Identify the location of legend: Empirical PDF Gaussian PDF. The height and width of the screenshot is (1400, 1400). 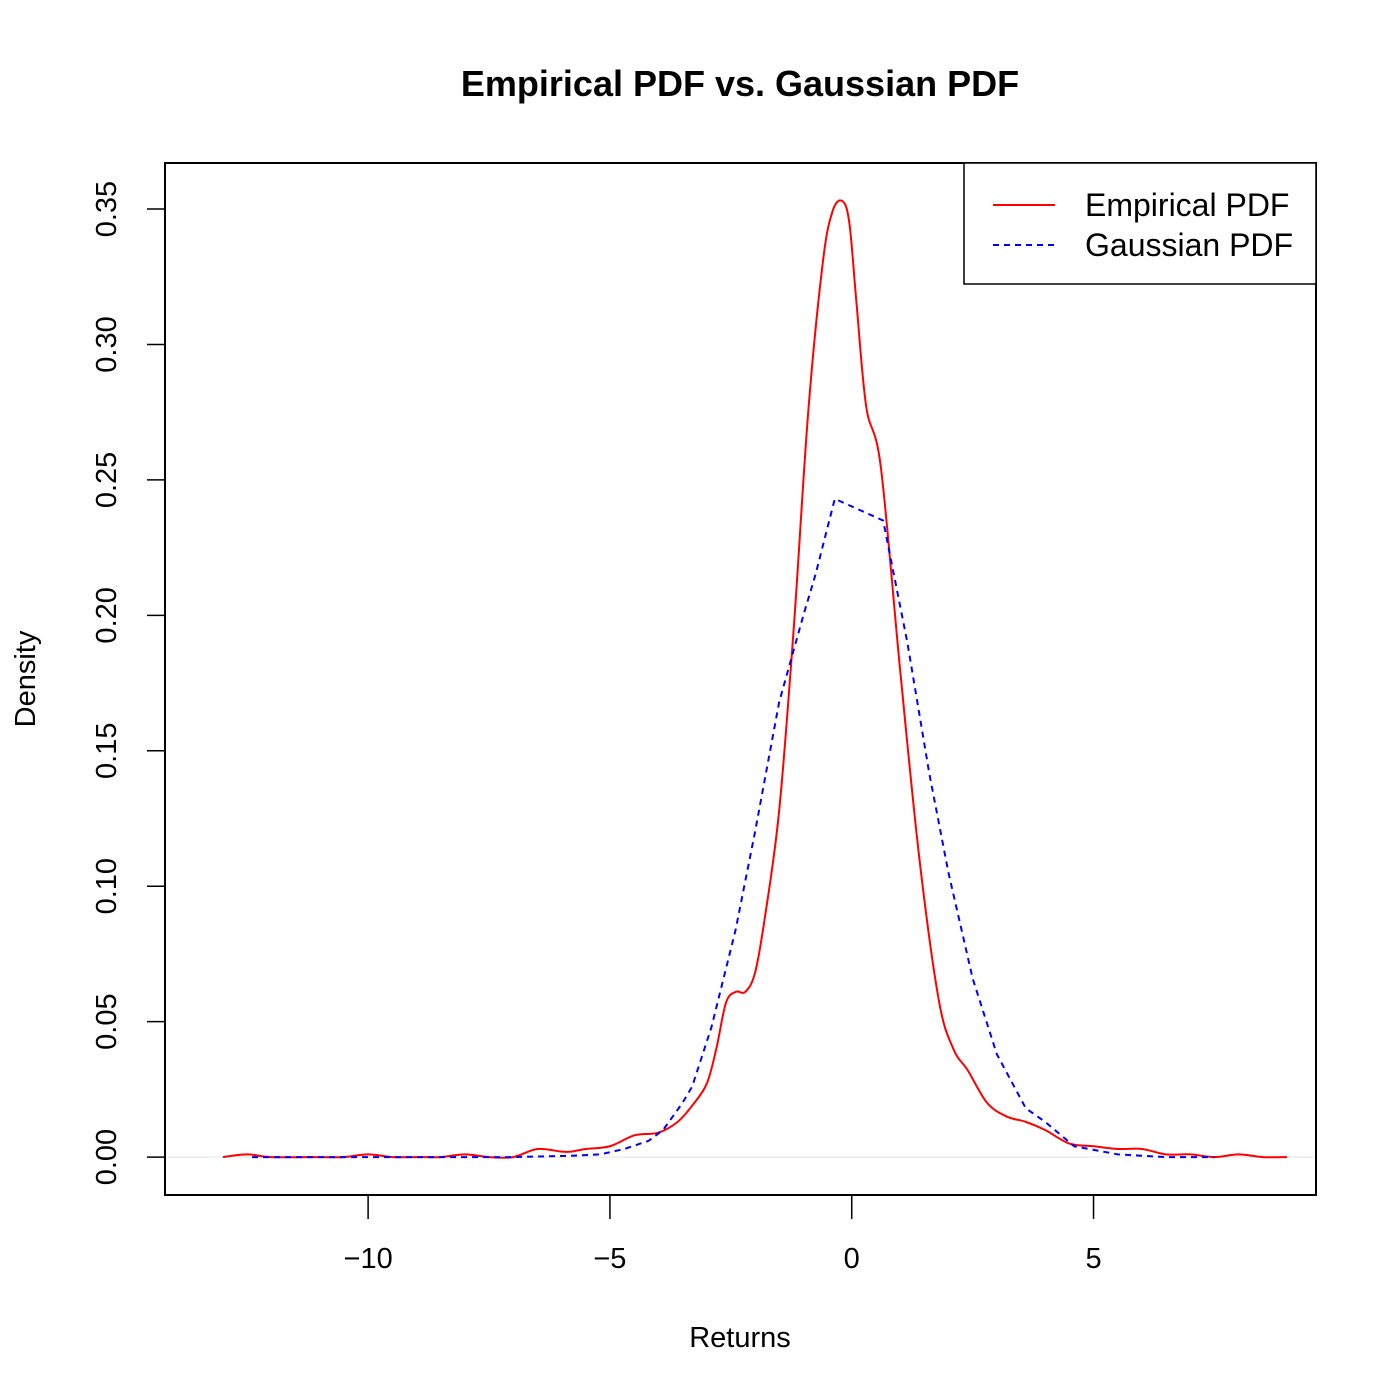
(1140, 223).